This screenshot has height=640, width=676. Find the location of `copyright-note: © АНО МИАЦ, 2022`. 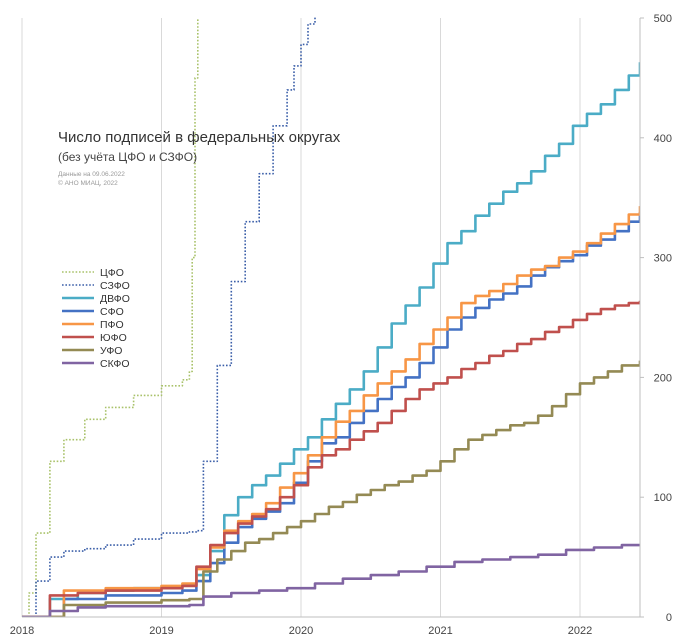

copyright-note: © АНО МИАЦ, 2022 is located at coordinates (88, 183).